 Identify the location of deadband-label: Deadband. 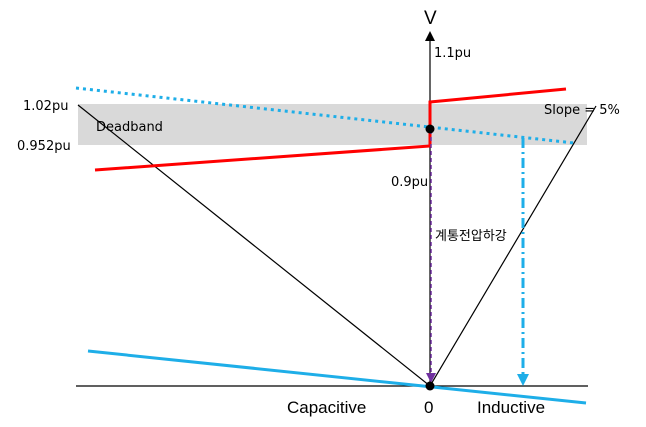
(129, 127).